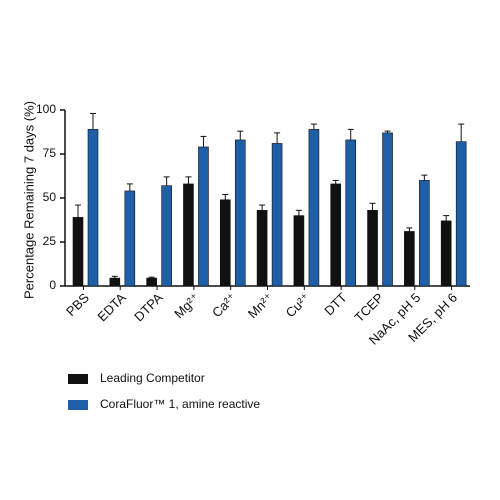 This screenshot has height=500, width=500. Describe the element at coordinates (148, 307) in the screenshot. I see `x-tick-label: DTPA` at that location.